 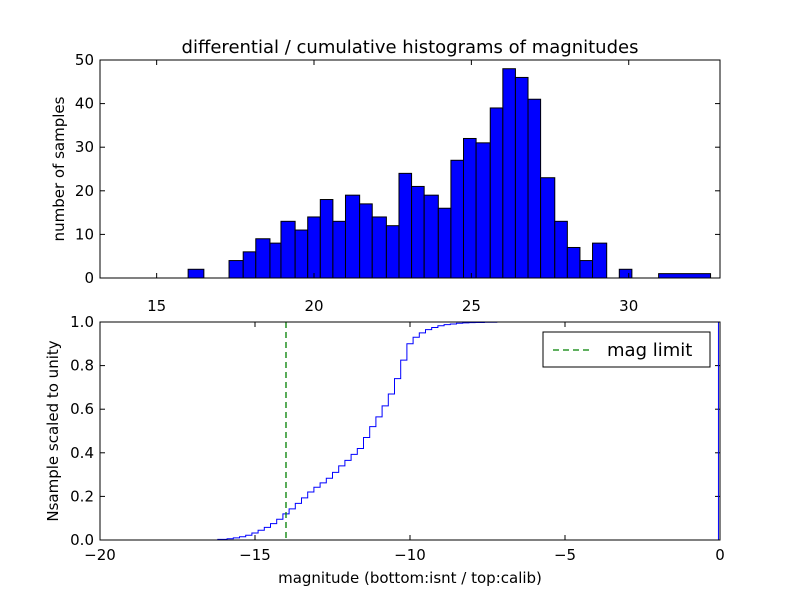 What do you see at coordinates (84, 147) in the screenshot?
I see `top-y-tick-label: 30` at bounding box center [84, 147].